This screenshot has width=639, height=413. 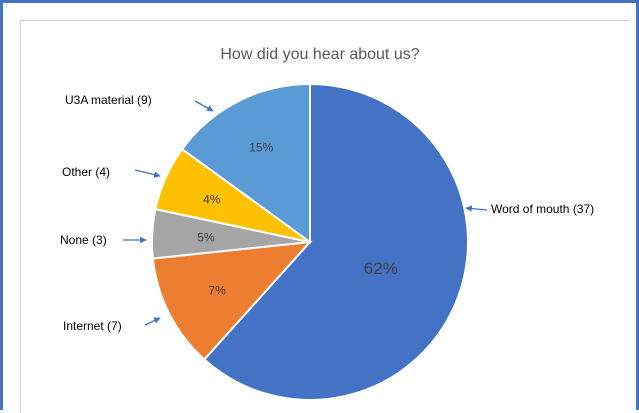 I want to click on slice-percent-label: 7%, so click(x=217, y=290).